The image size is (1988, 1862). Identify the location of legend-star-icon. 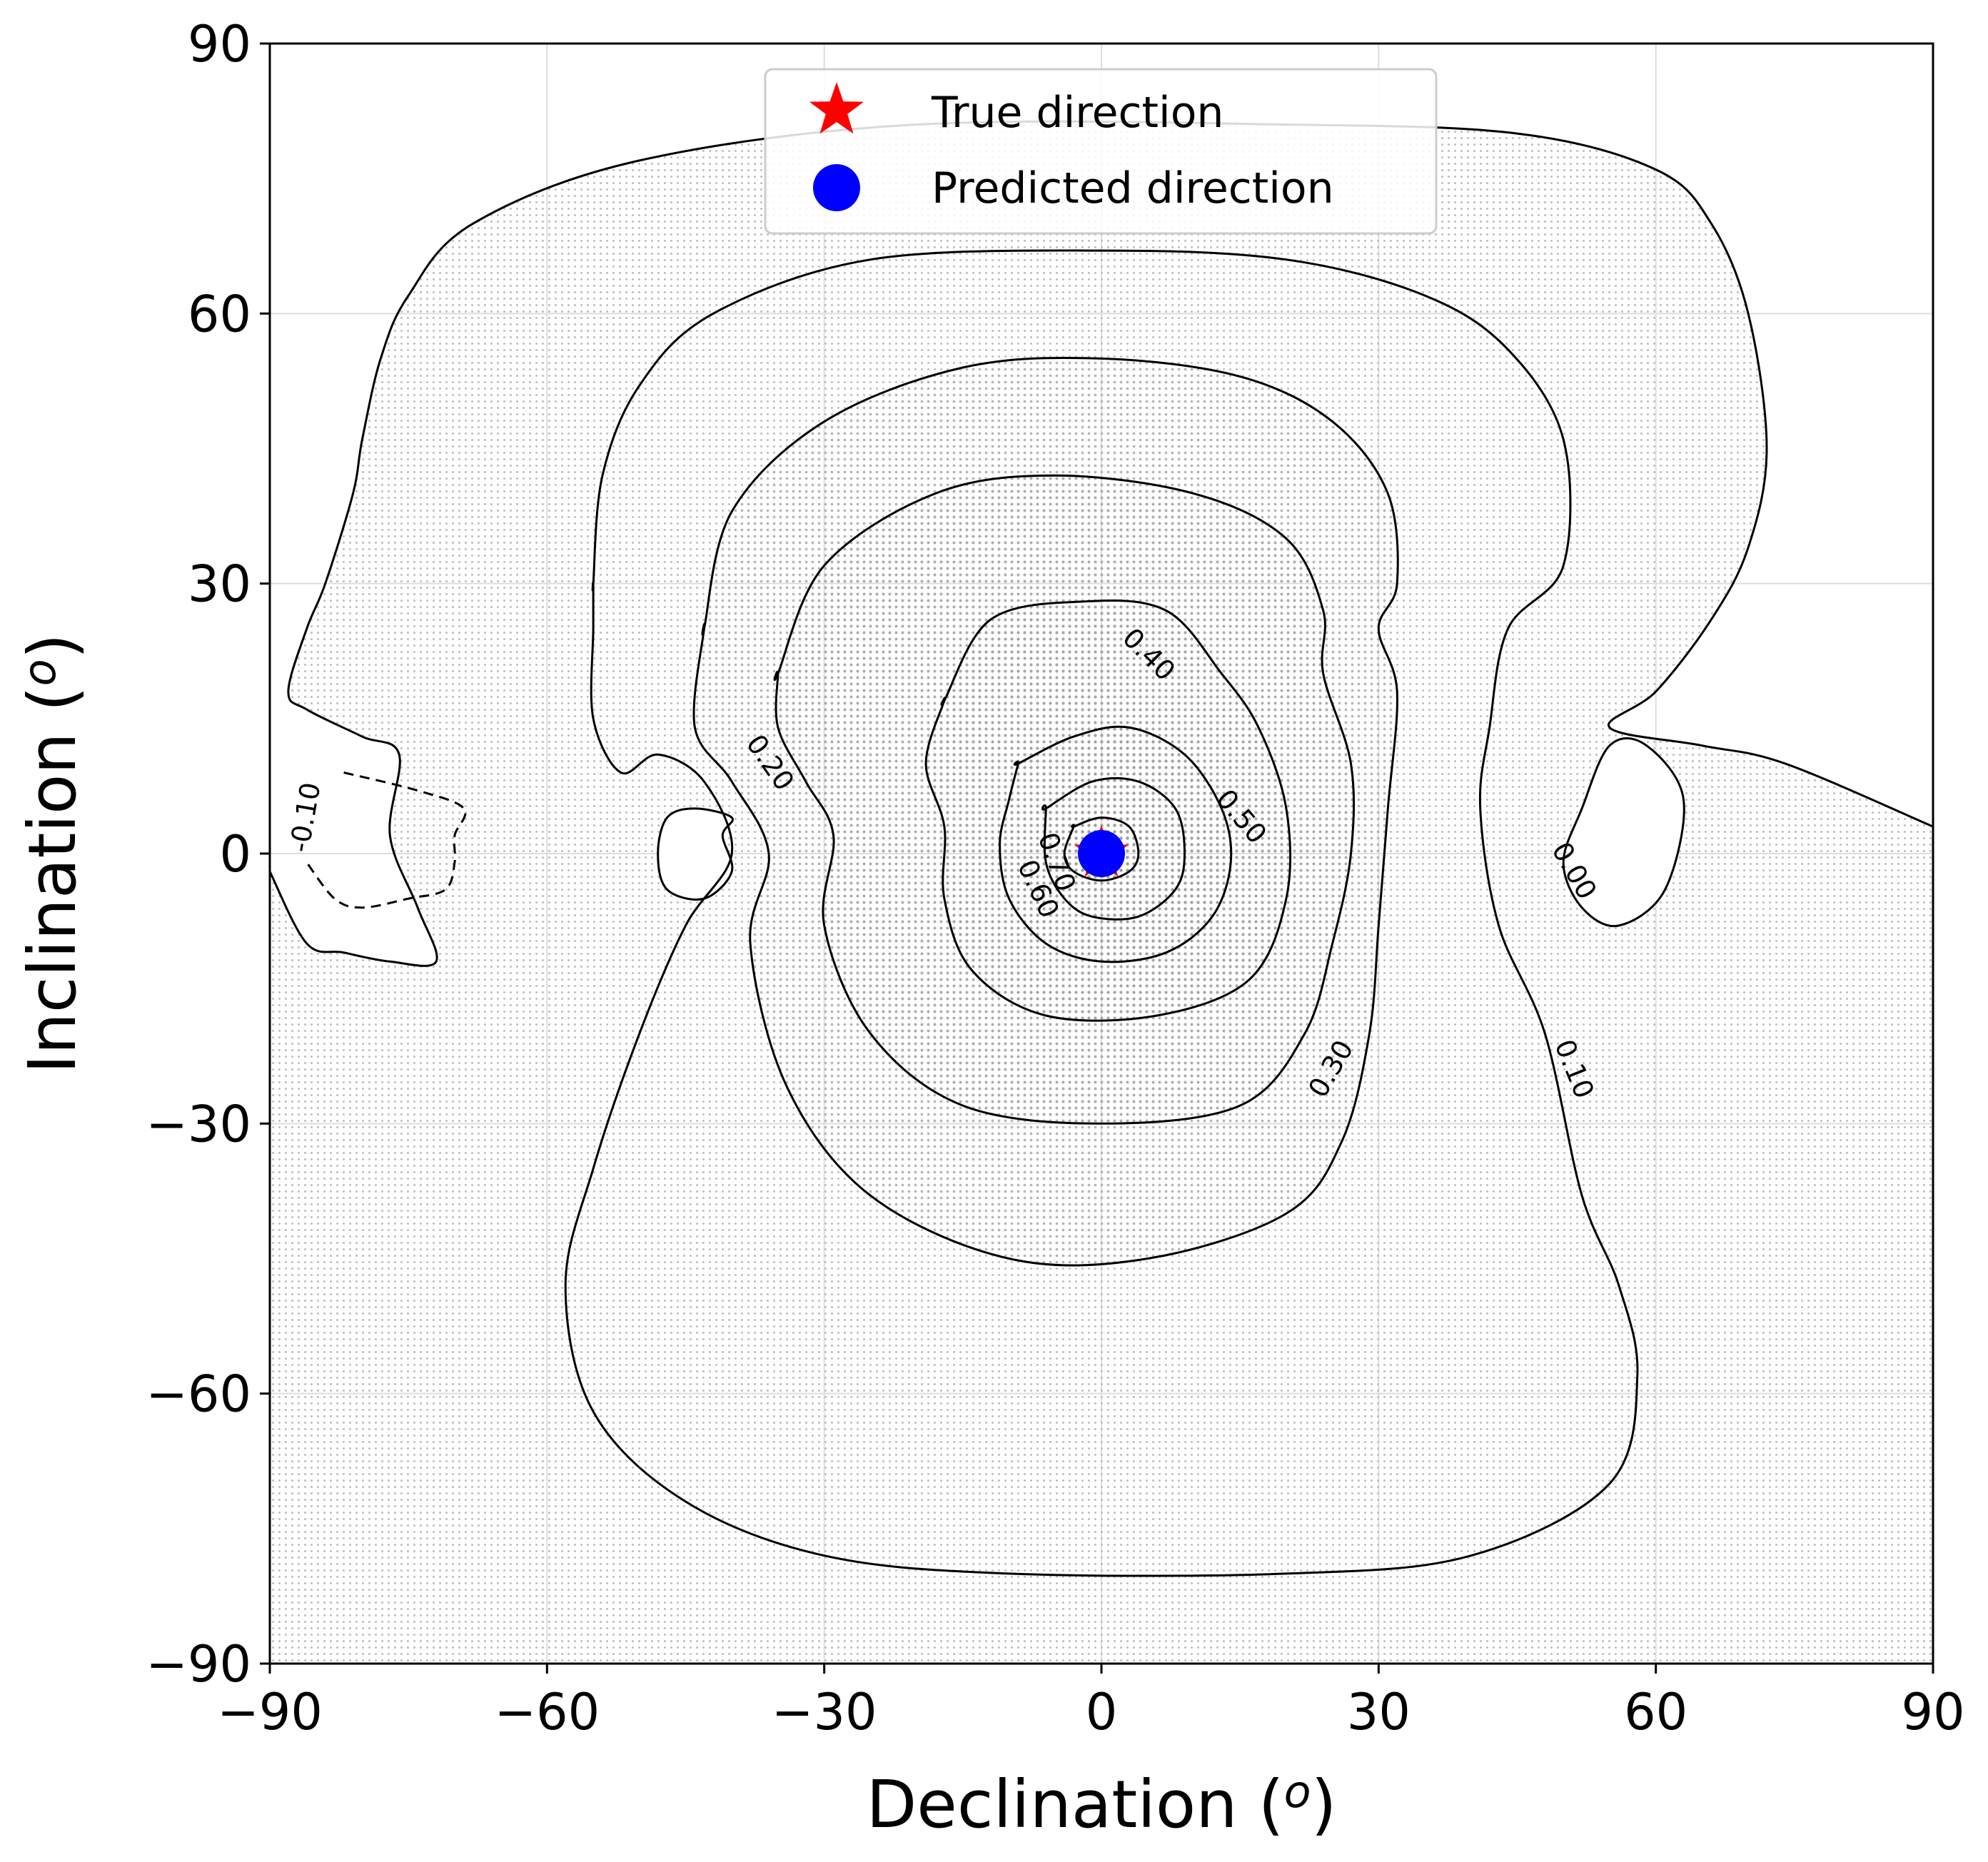
(837, 108).